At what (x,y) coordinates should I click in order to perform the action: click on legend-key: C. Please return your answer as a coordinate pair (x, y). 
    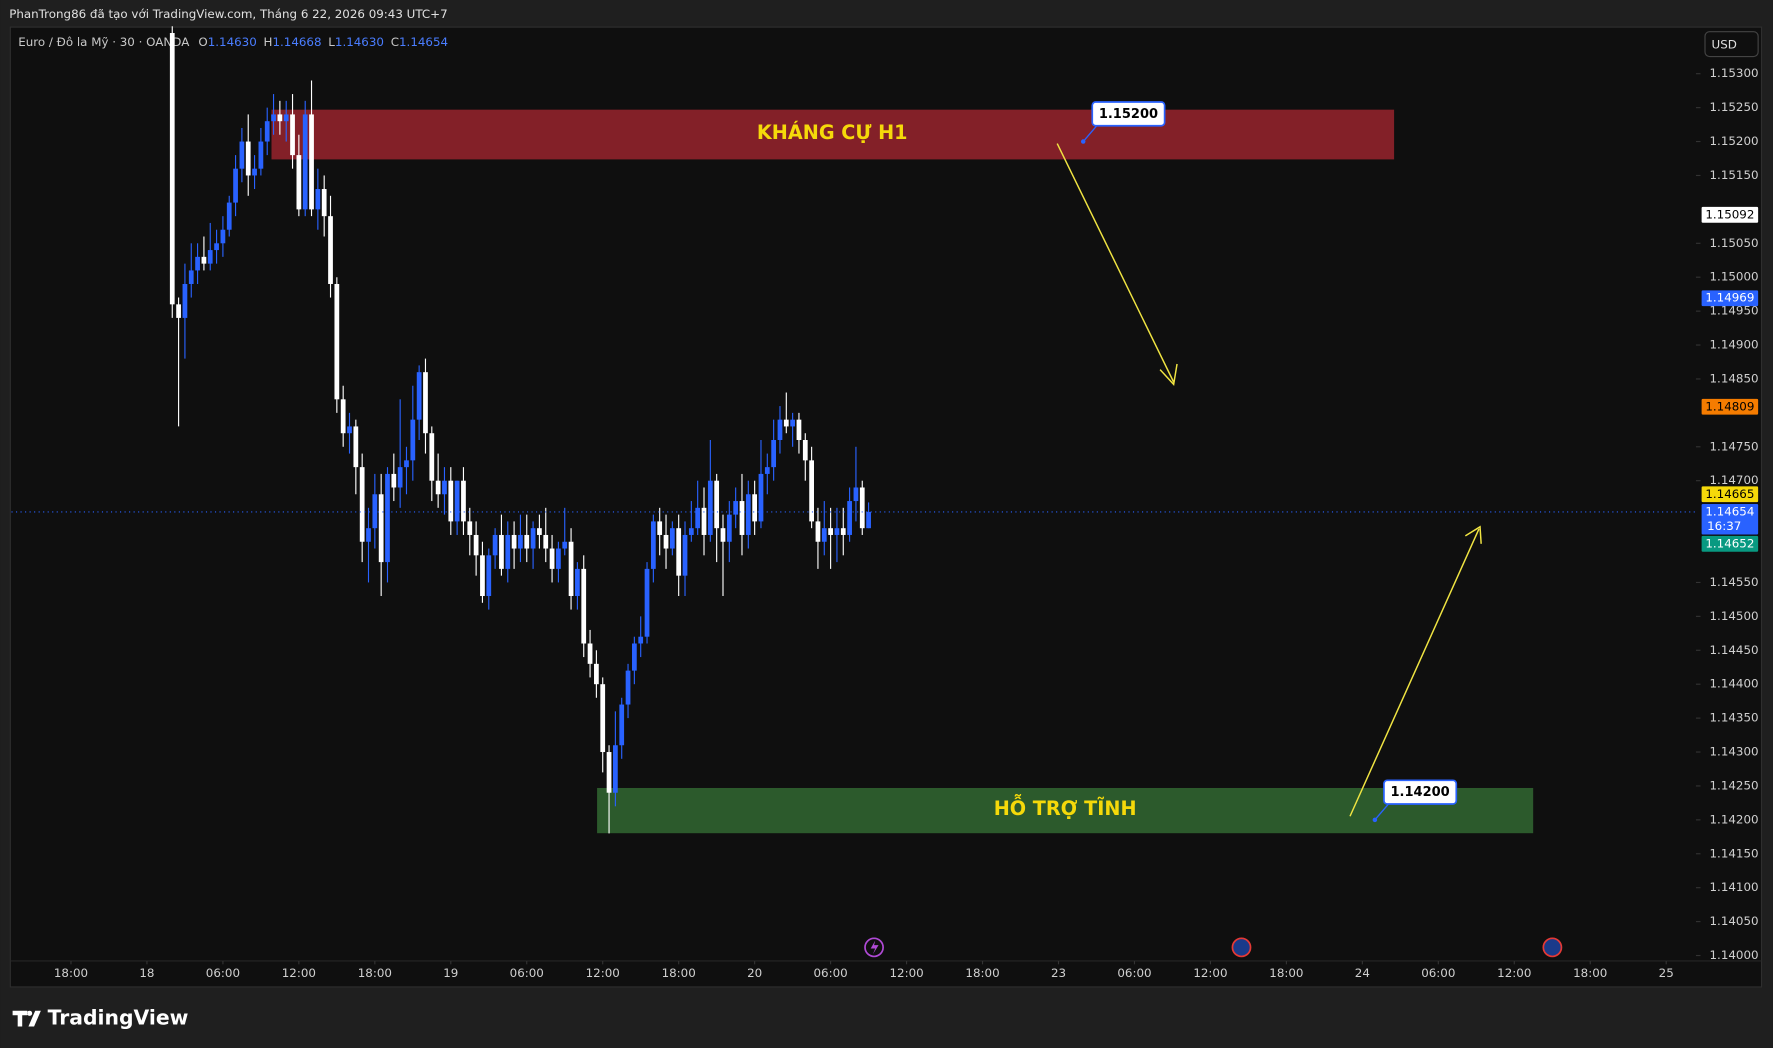
    Looking at the image, I should click on (395, 41).